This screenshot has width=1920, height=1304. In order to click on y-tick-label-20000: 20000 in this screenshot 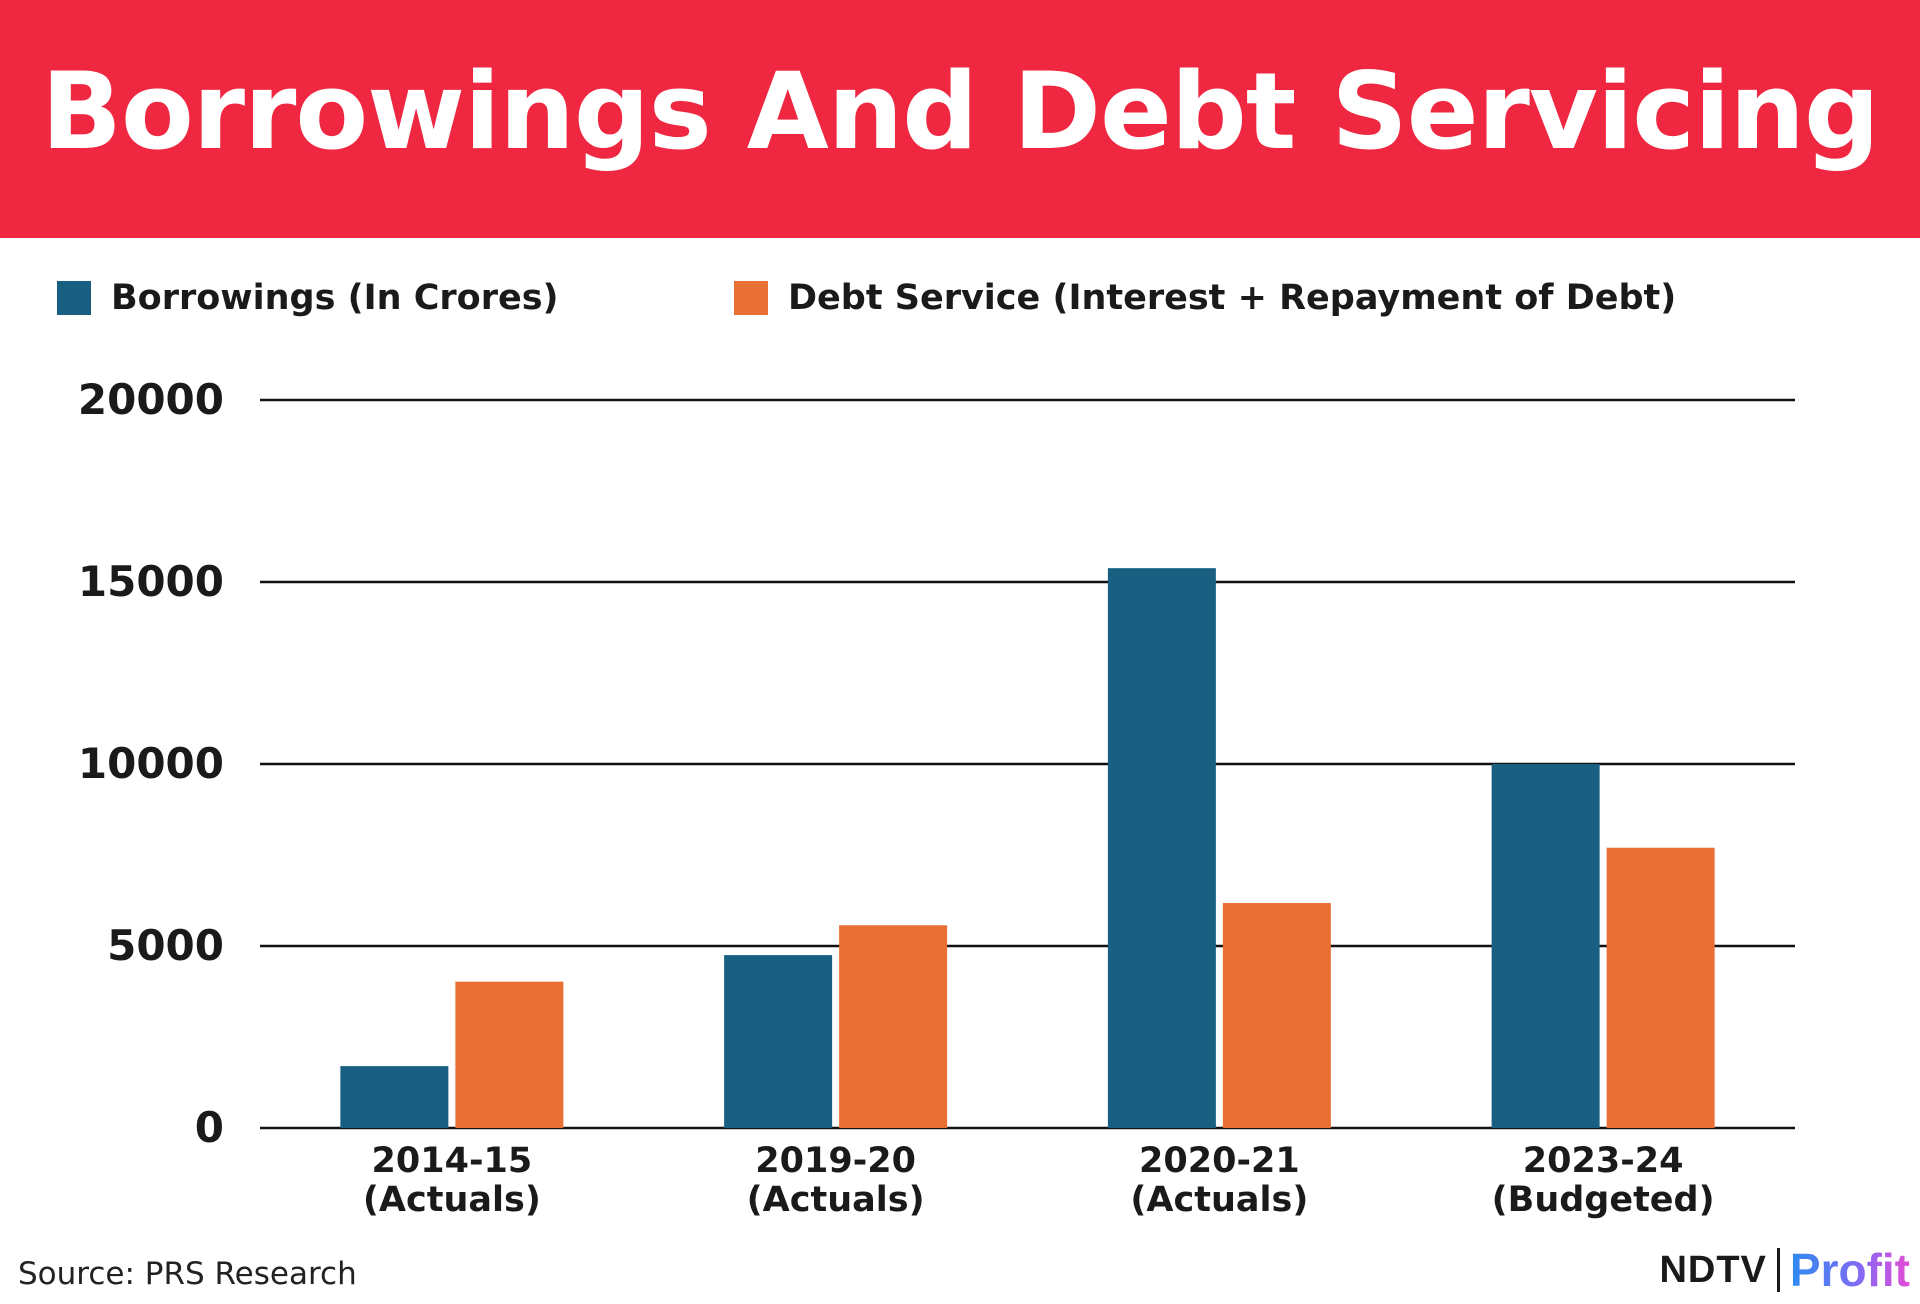, I will do `click(151, 399)`.